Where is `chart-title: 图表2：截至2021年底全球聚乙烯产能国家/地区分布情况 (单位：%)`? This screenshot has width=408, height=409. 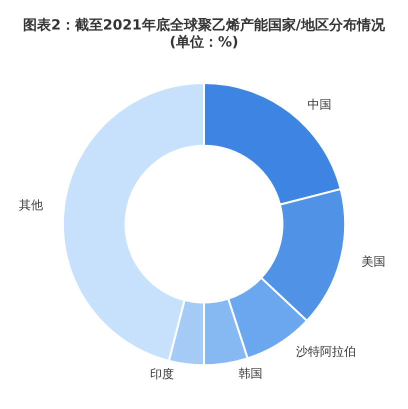
chart-title: 图表2：截至2021年底全球聚乙烯产能国家/地区分布情况 (单位：%) is located at coordinates (204, 33).